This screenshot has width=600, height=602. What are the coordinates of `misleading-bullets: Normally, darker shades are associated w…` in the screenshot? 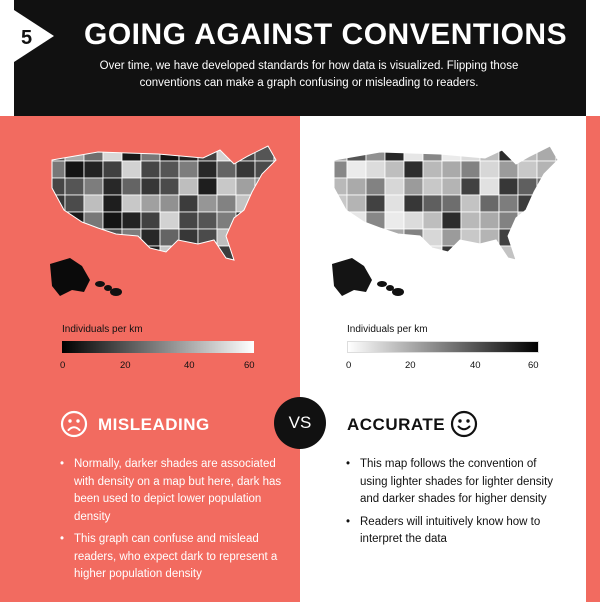 It's located at (172, 522).